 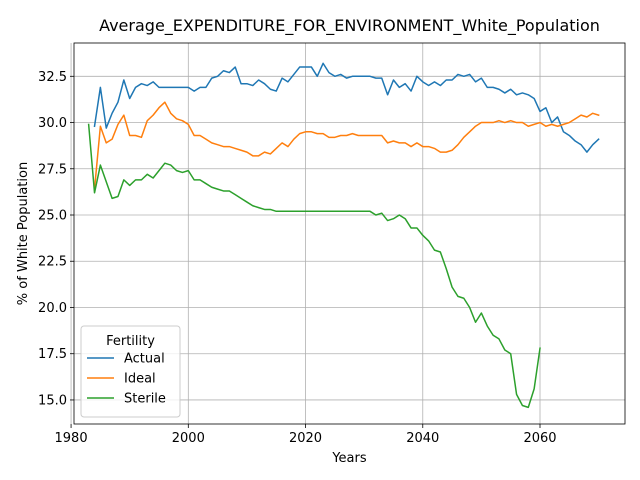 What do you see at coordinates (539, 438) in the screenshot?
I see `x-tick-label: 2060` at bounding box center [539, 438].